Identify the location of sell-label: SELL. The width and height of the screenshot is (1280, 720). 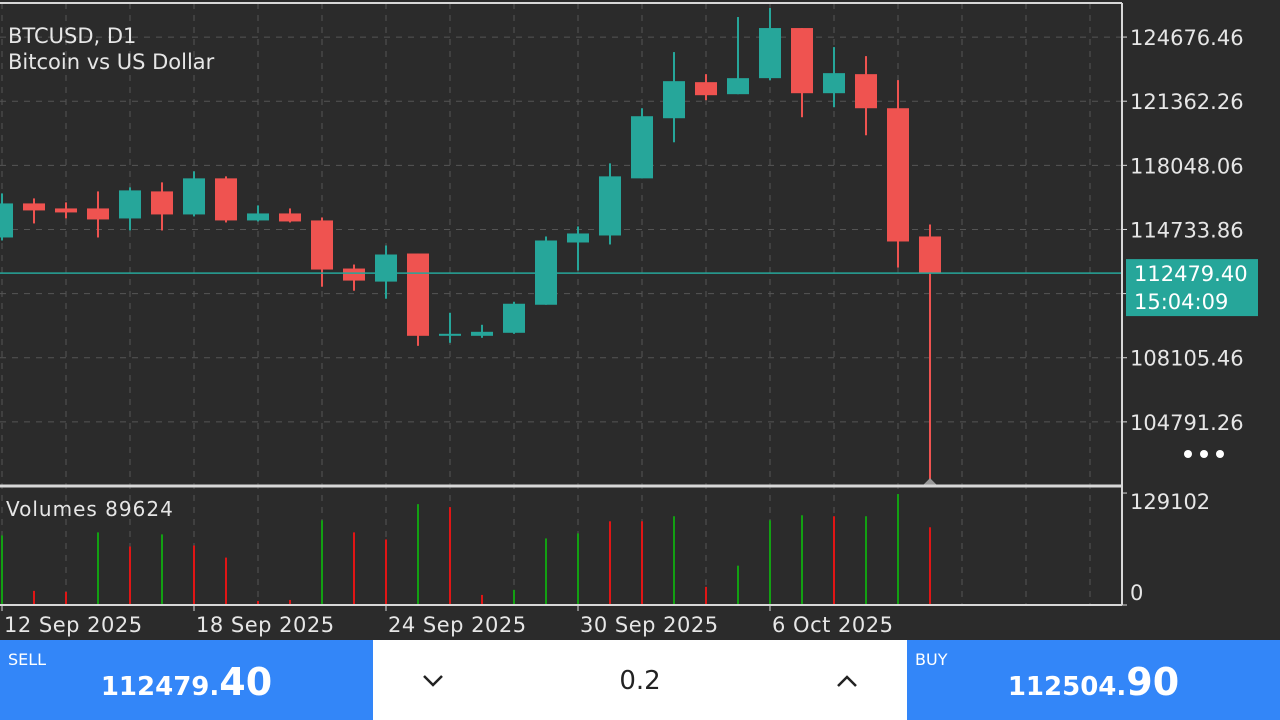
(27, 659).